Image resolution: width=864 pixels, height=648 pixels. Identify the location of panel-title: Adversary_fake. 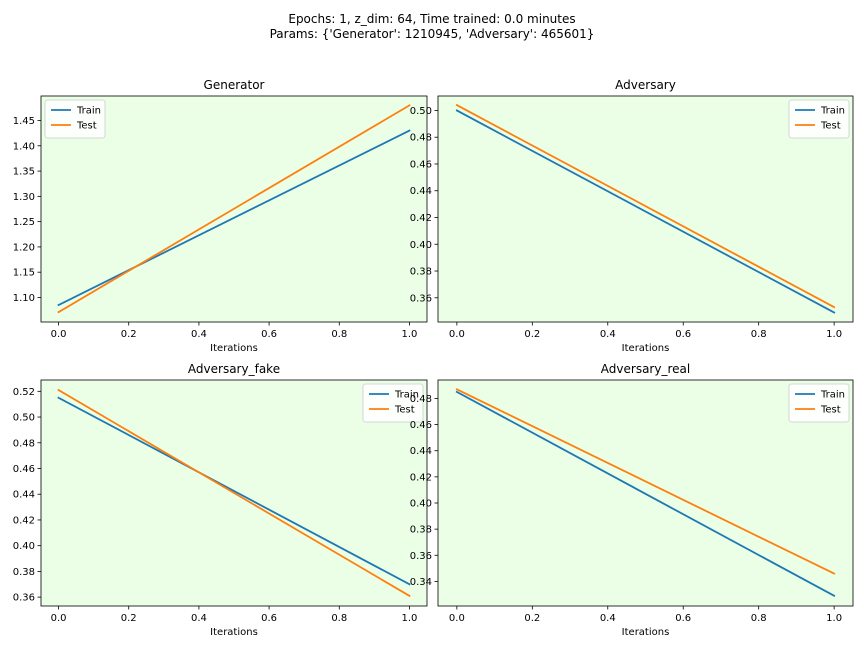
(234, 369).